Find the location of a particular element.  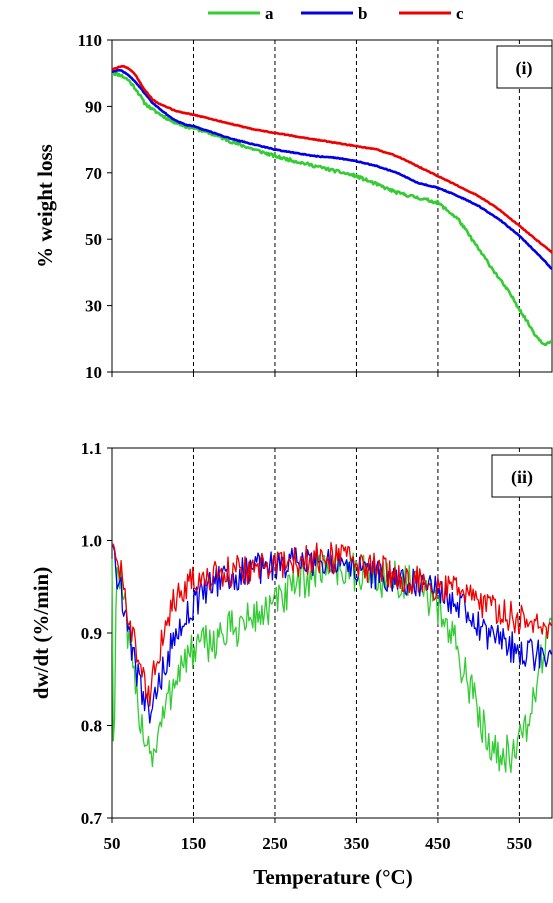

y-tick-label: 0.8 is located at coordinates (91, 726).